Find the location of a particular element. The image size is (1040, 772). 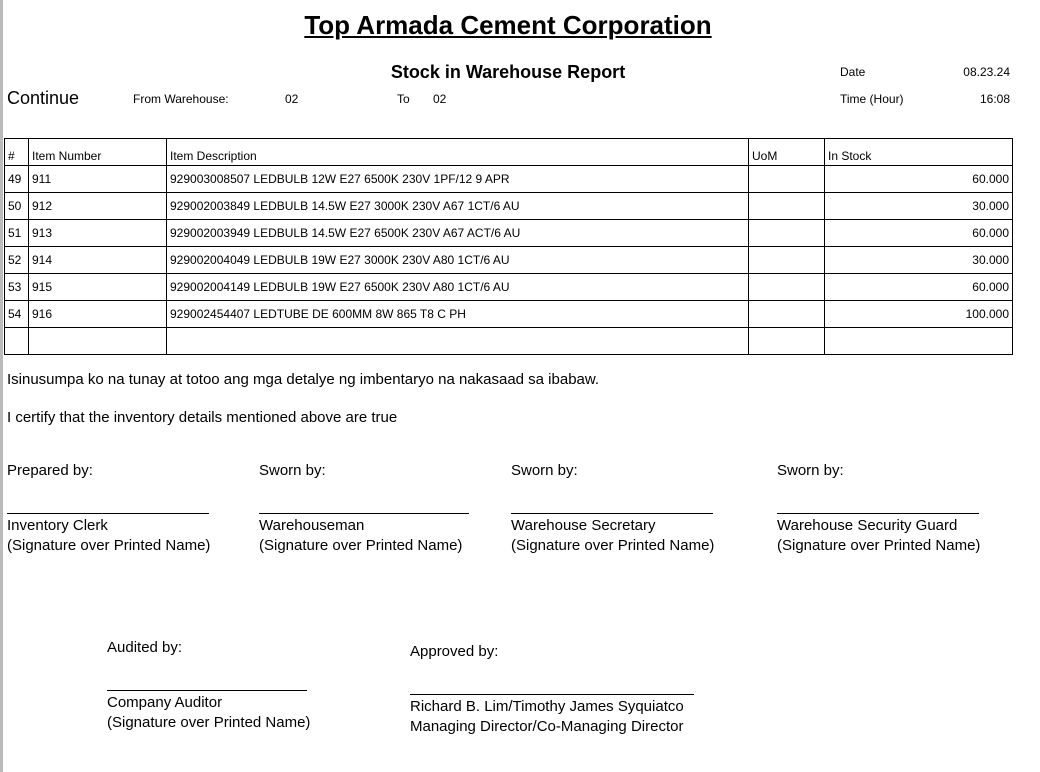

cell: 100.000 is located at coordinates (918, 314).